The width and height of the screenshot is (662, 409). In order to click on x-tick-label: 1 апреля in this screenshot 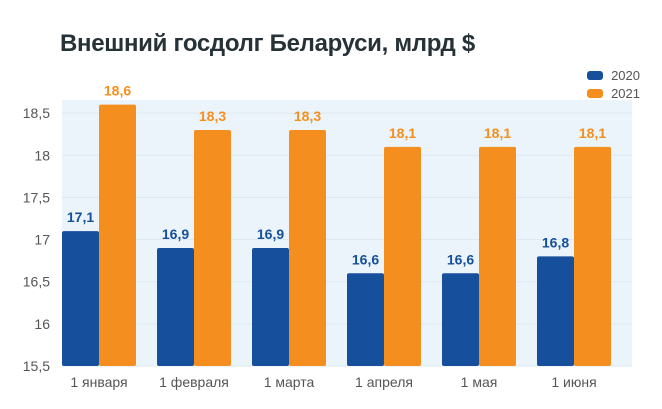, I will do `click(384, 382)`.